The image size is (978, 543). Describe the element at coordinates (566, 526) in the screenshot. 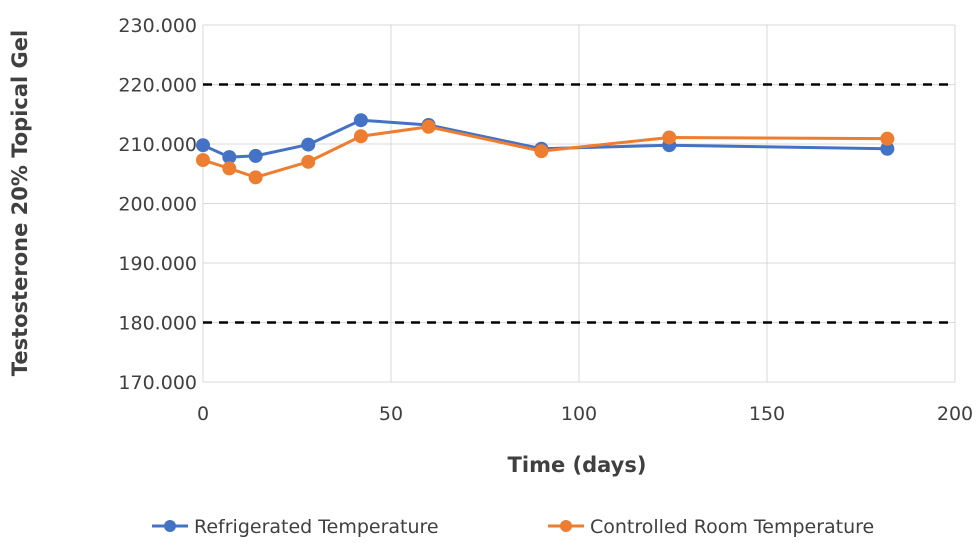

I see `legend-marker-controlled-room` at that location.